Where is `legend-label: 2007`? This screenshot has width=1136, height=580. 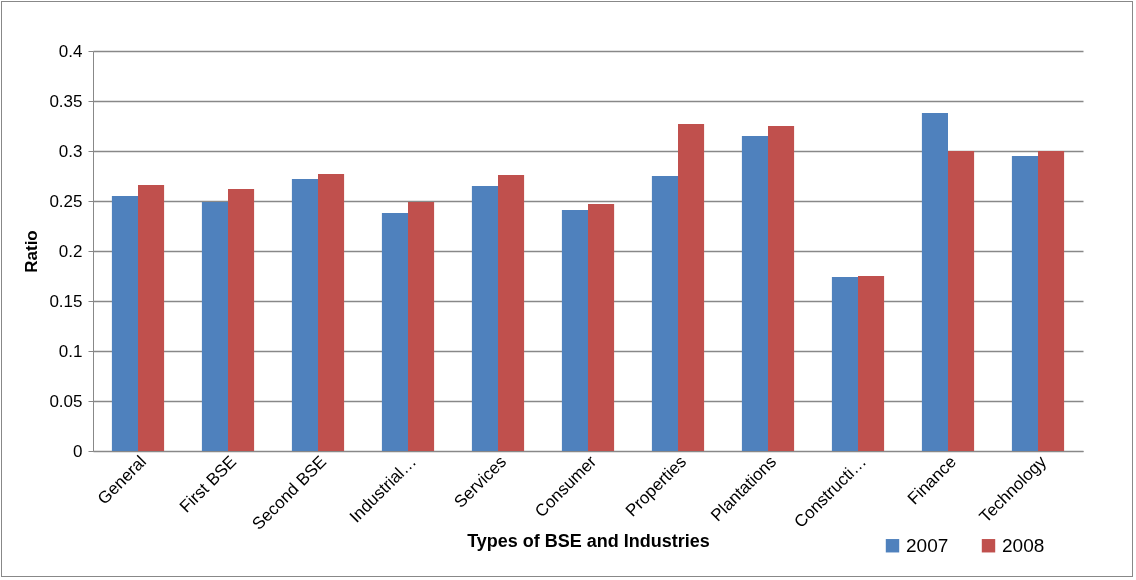
legend-label: 2007 is located at coordinates (927, 545).